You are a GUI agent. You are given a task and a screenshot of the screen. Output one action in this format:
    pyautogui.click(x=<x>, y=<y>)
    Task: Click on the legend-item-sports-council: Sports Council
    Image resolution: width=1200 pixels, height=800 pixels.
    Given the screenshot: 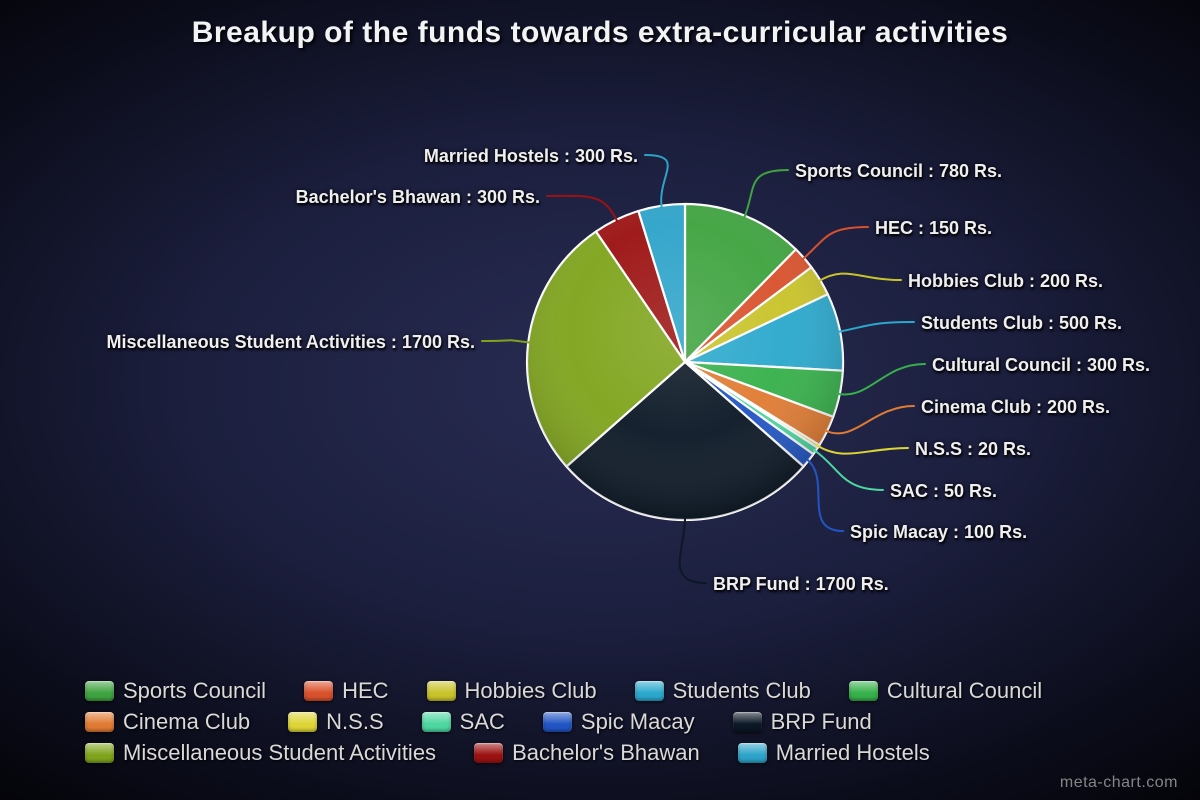 What is the action you would take?
    pyautogui.click(x=175, y=691)
    